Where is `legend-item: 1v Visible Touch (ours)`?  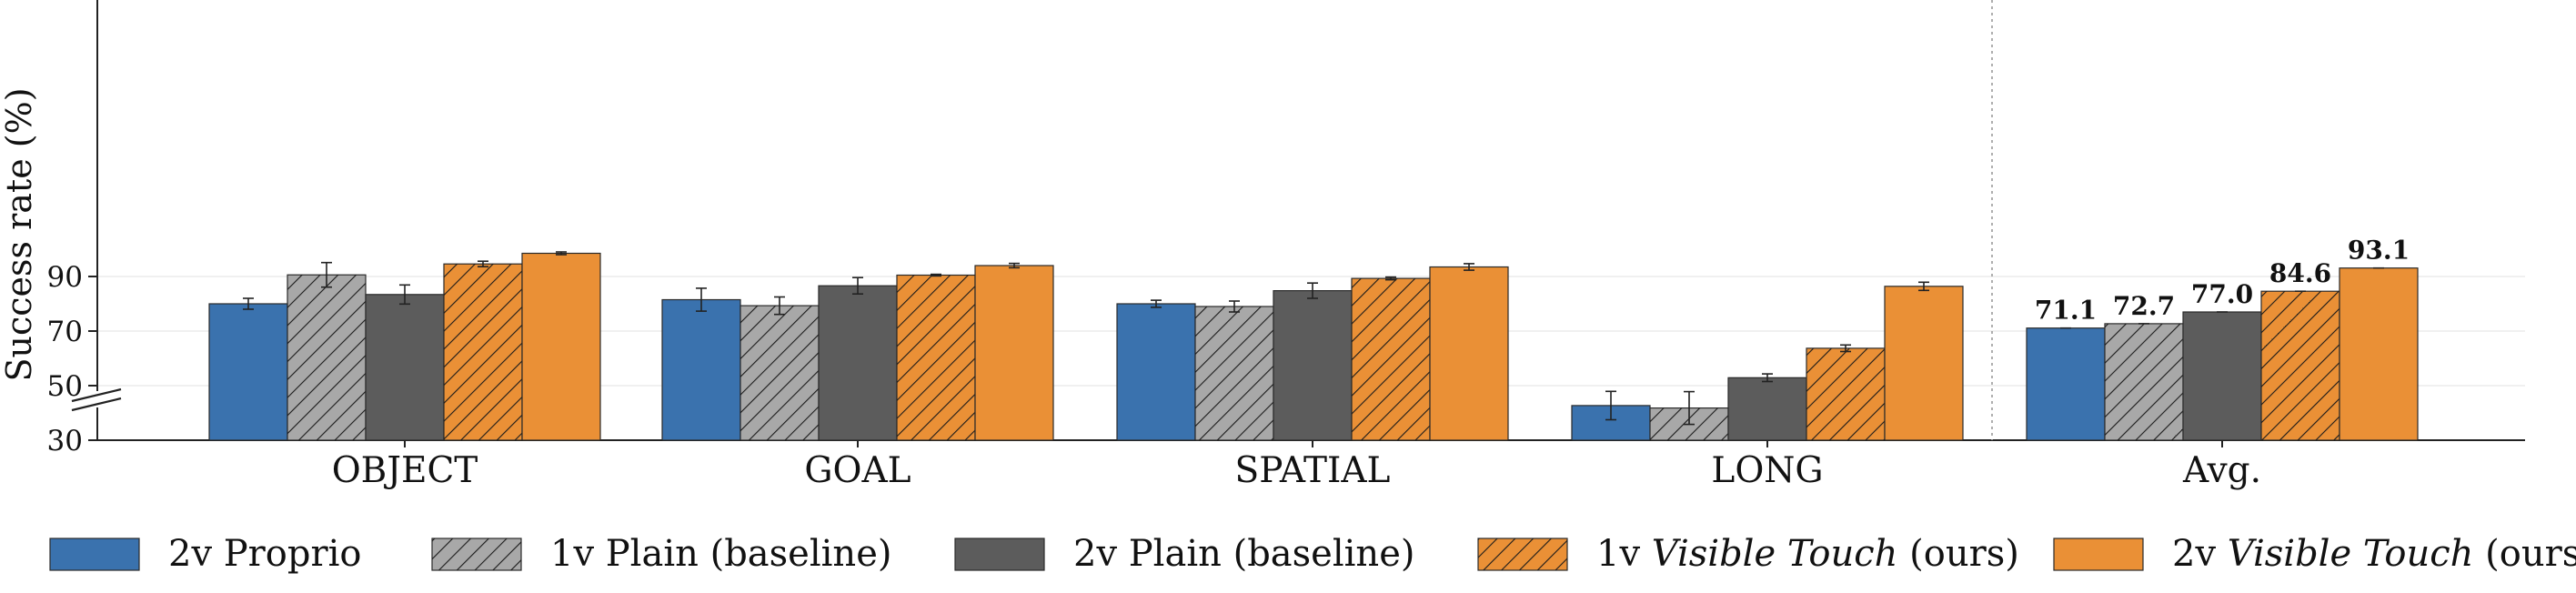
legend-item: 1v Visible Touch (ours) is located at coordinates (1748, 554).